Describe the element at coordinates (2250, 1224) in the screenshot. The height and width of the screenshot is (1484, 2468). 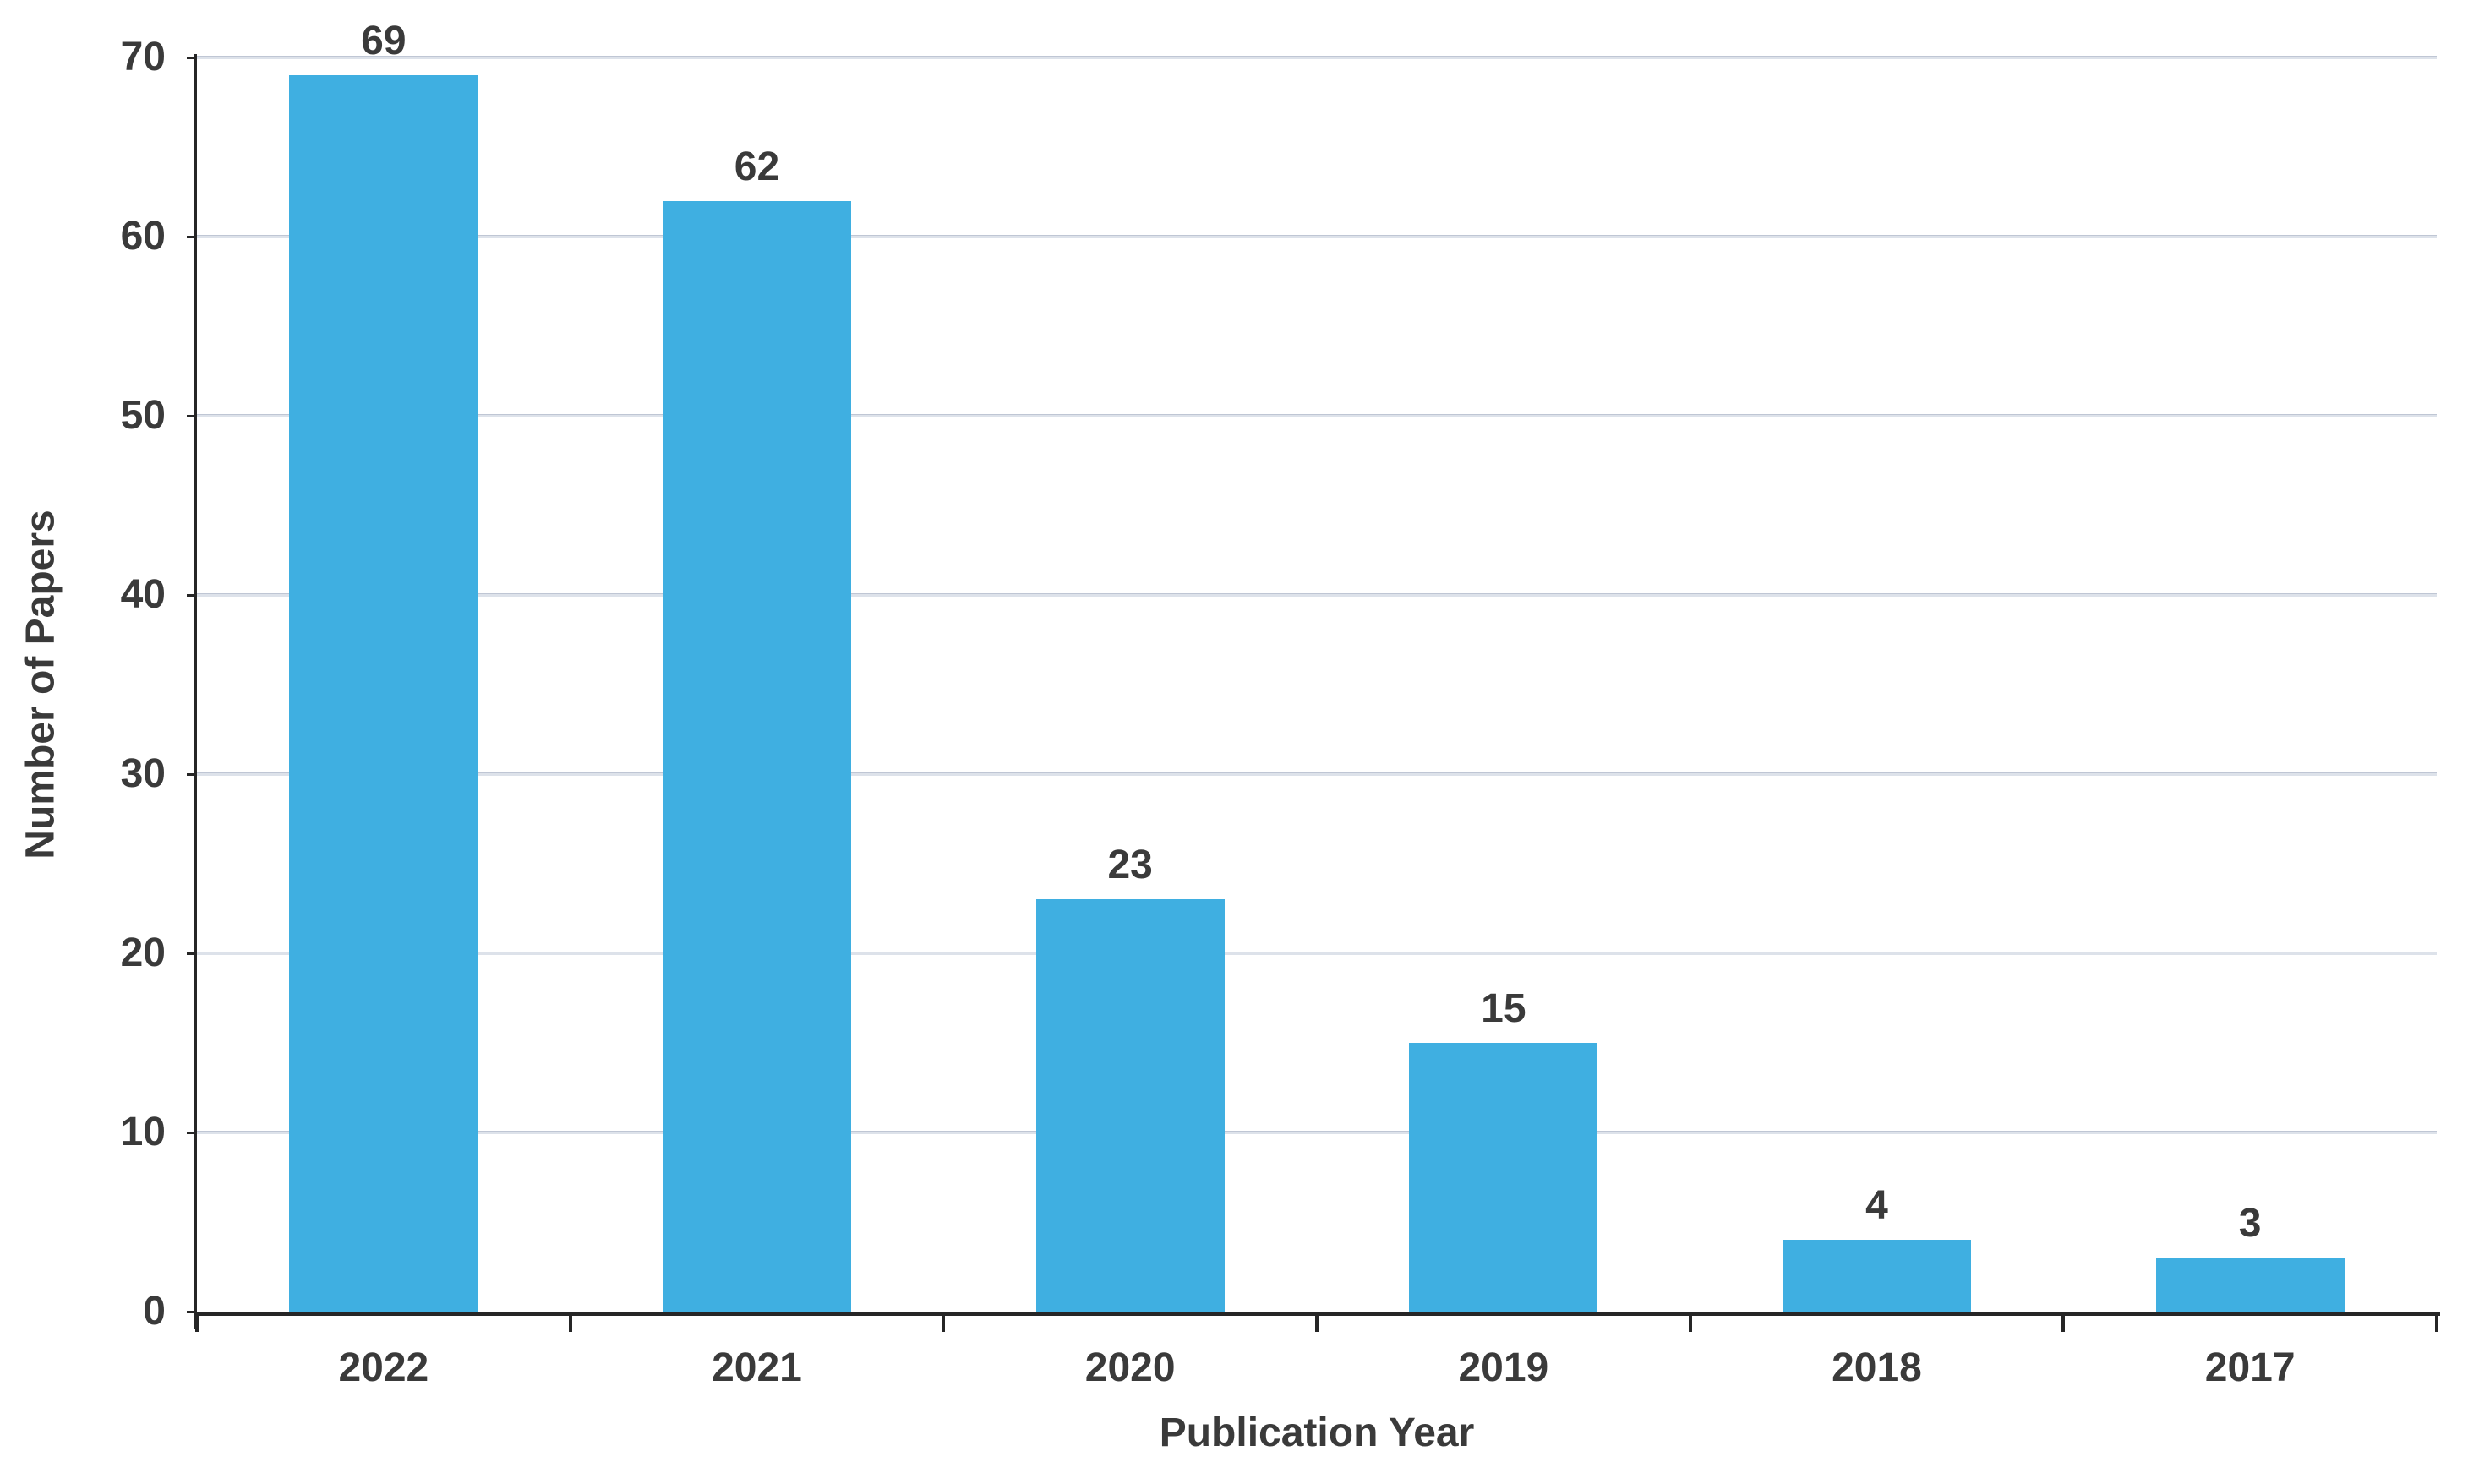
I see `bar-value-label-2017: 3` at that location.